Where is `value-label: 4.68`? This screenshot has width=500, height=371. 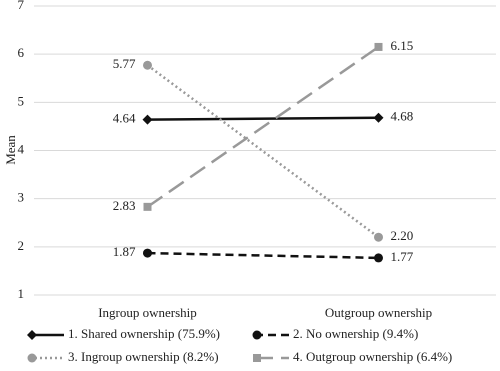 value-label: 4.68 is located at coordinates (402, 116).